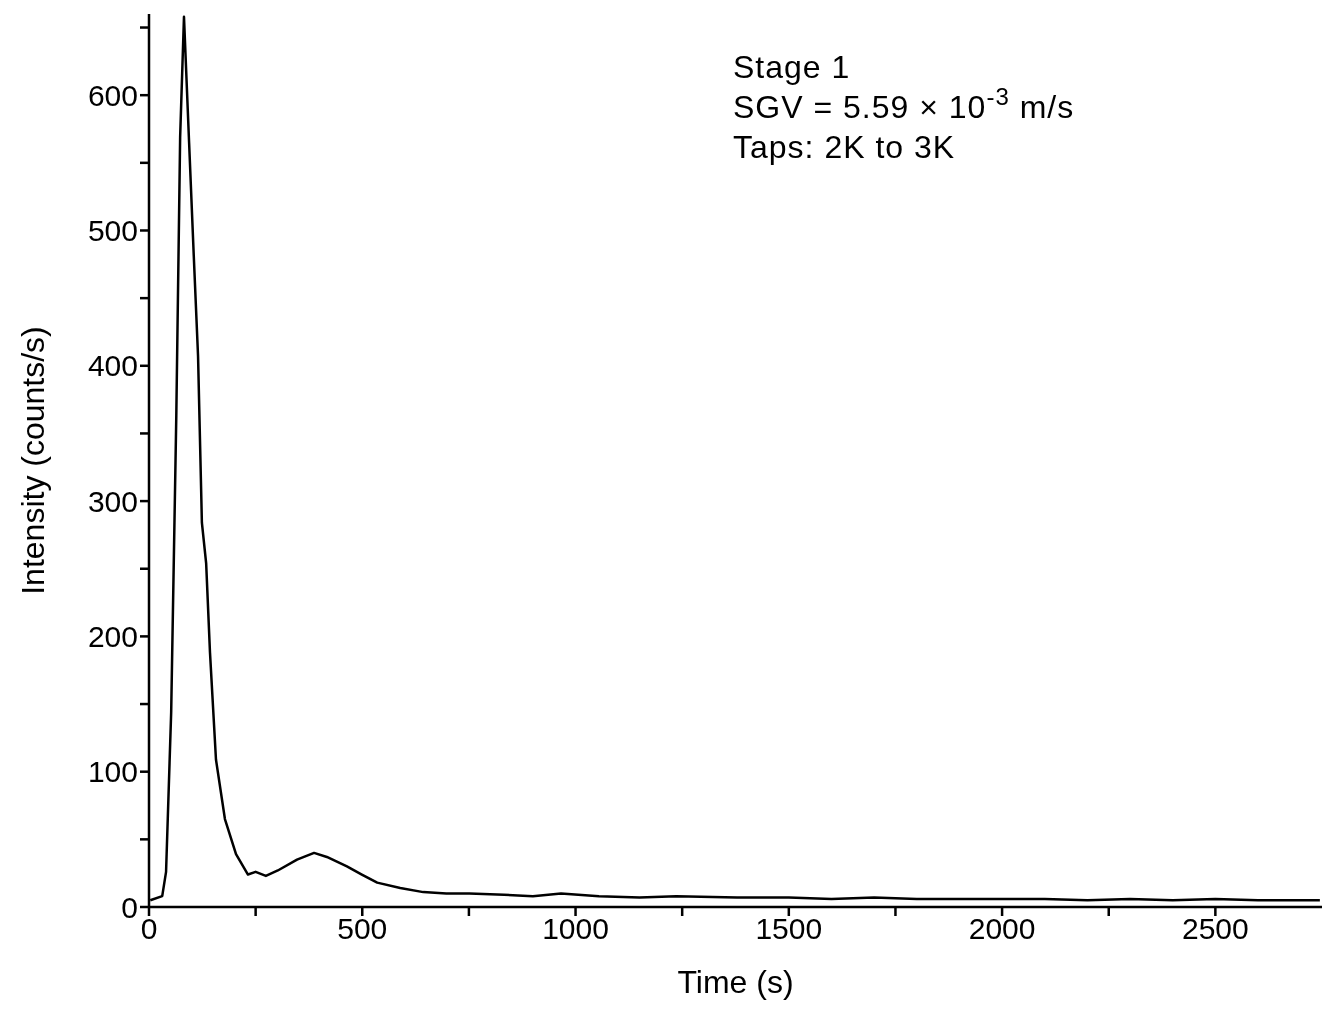 The image size is (1328, 1013). Describe the element at coordinates (735, 982) in the screenshot. I see `x-axis-title: Time (s)` at that location.